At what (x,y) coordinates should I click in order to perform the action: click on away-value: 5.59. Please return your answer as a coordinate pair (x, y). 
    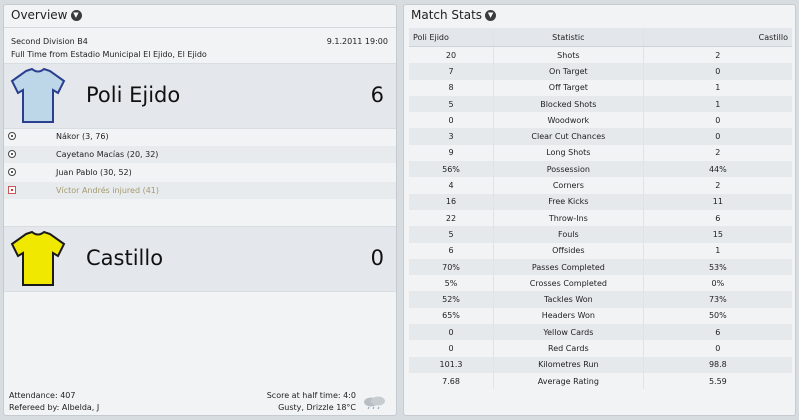
    Looking at the image, I should click on (717, 381).